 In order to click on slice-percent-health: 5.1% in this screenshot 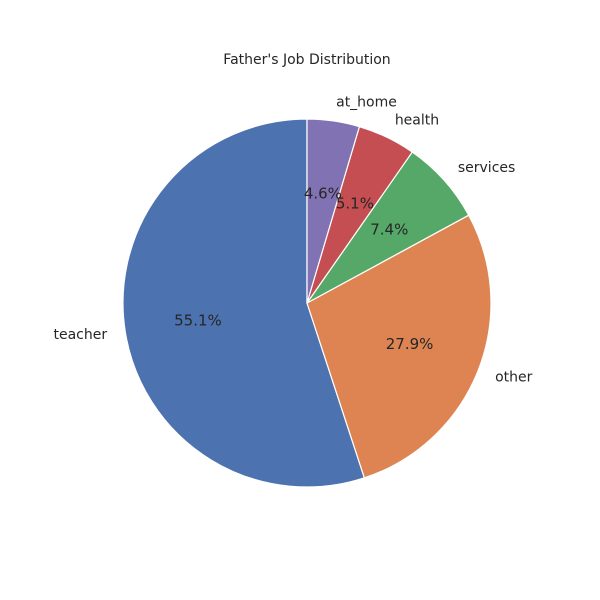, I will do `click(355, 204)`.